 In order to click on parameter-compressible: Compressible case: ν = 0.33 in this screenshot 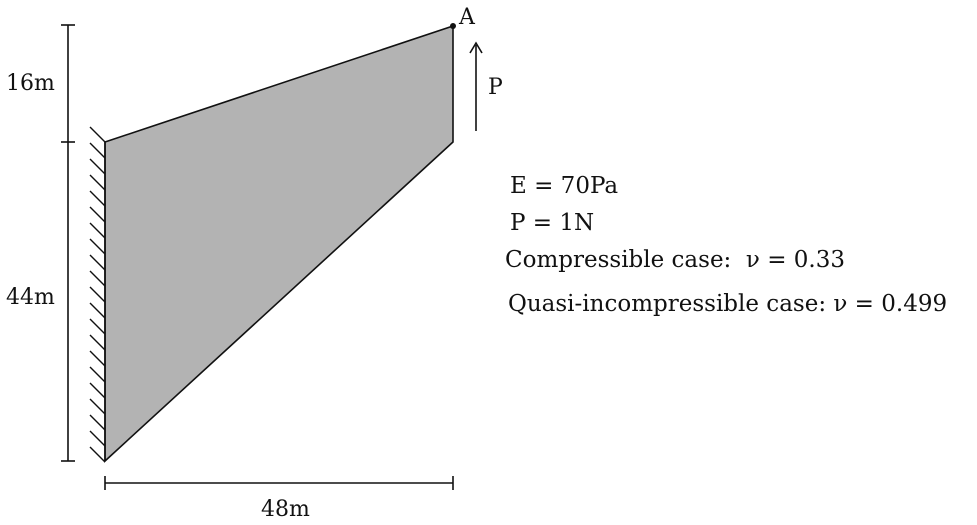, I will do `click(675, 260)`.